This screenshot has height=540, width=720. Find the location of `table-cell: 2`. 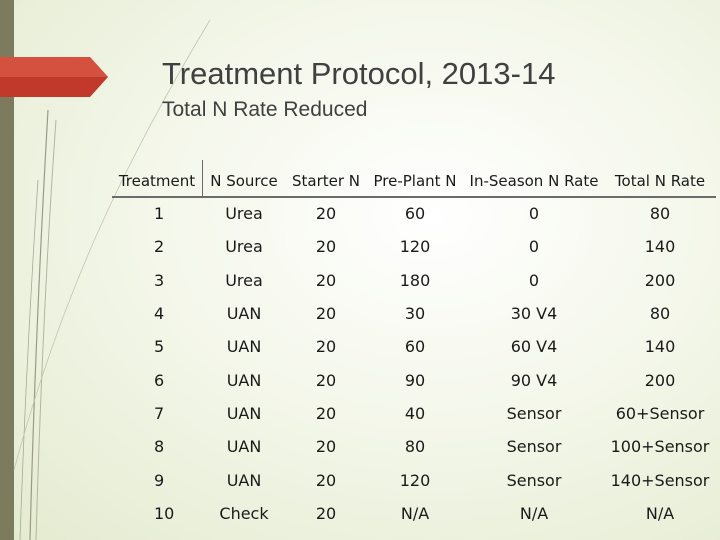

table-cell: 2 is located at coordinates (159, 247).